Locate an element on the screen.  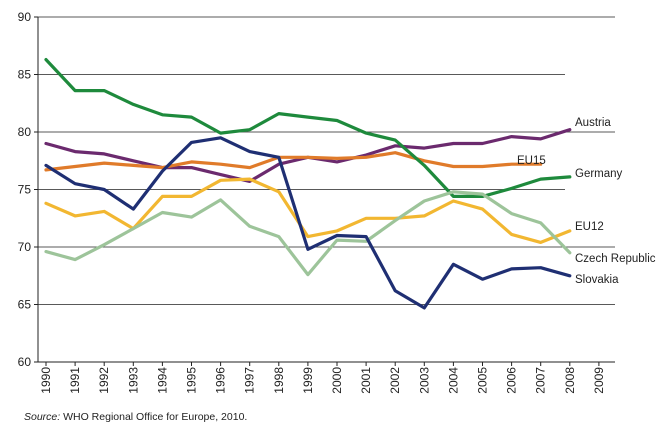
y-tick: 75 is located at coordinates (28, 190).